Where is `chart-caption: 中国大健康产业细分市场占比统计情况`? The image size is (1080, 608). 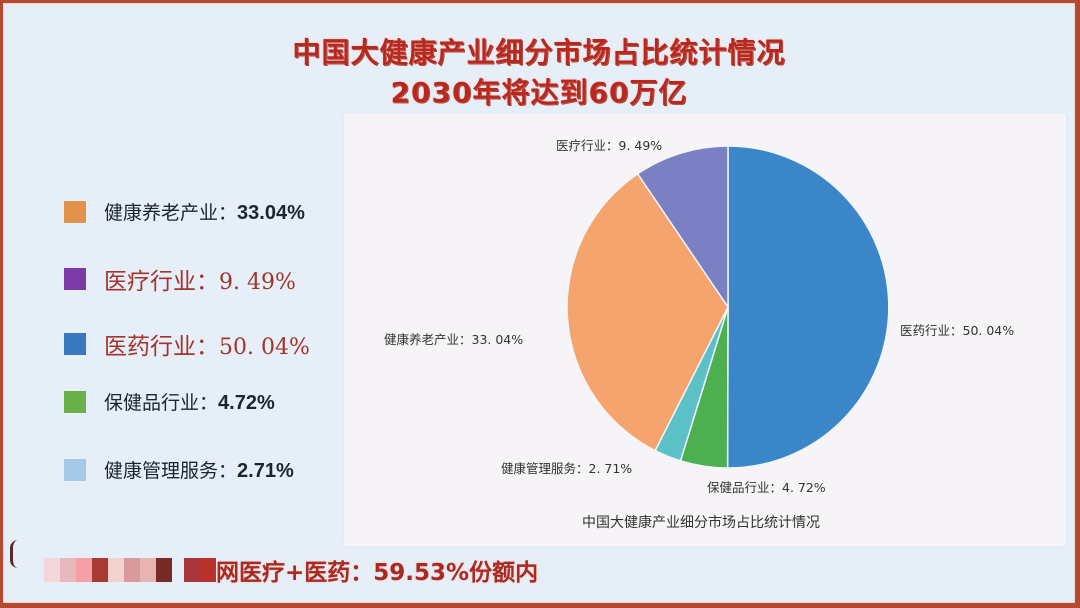 chart-caption: 中国大健康产业细分市场占比统计情况 is located at coordinates (701, 522).